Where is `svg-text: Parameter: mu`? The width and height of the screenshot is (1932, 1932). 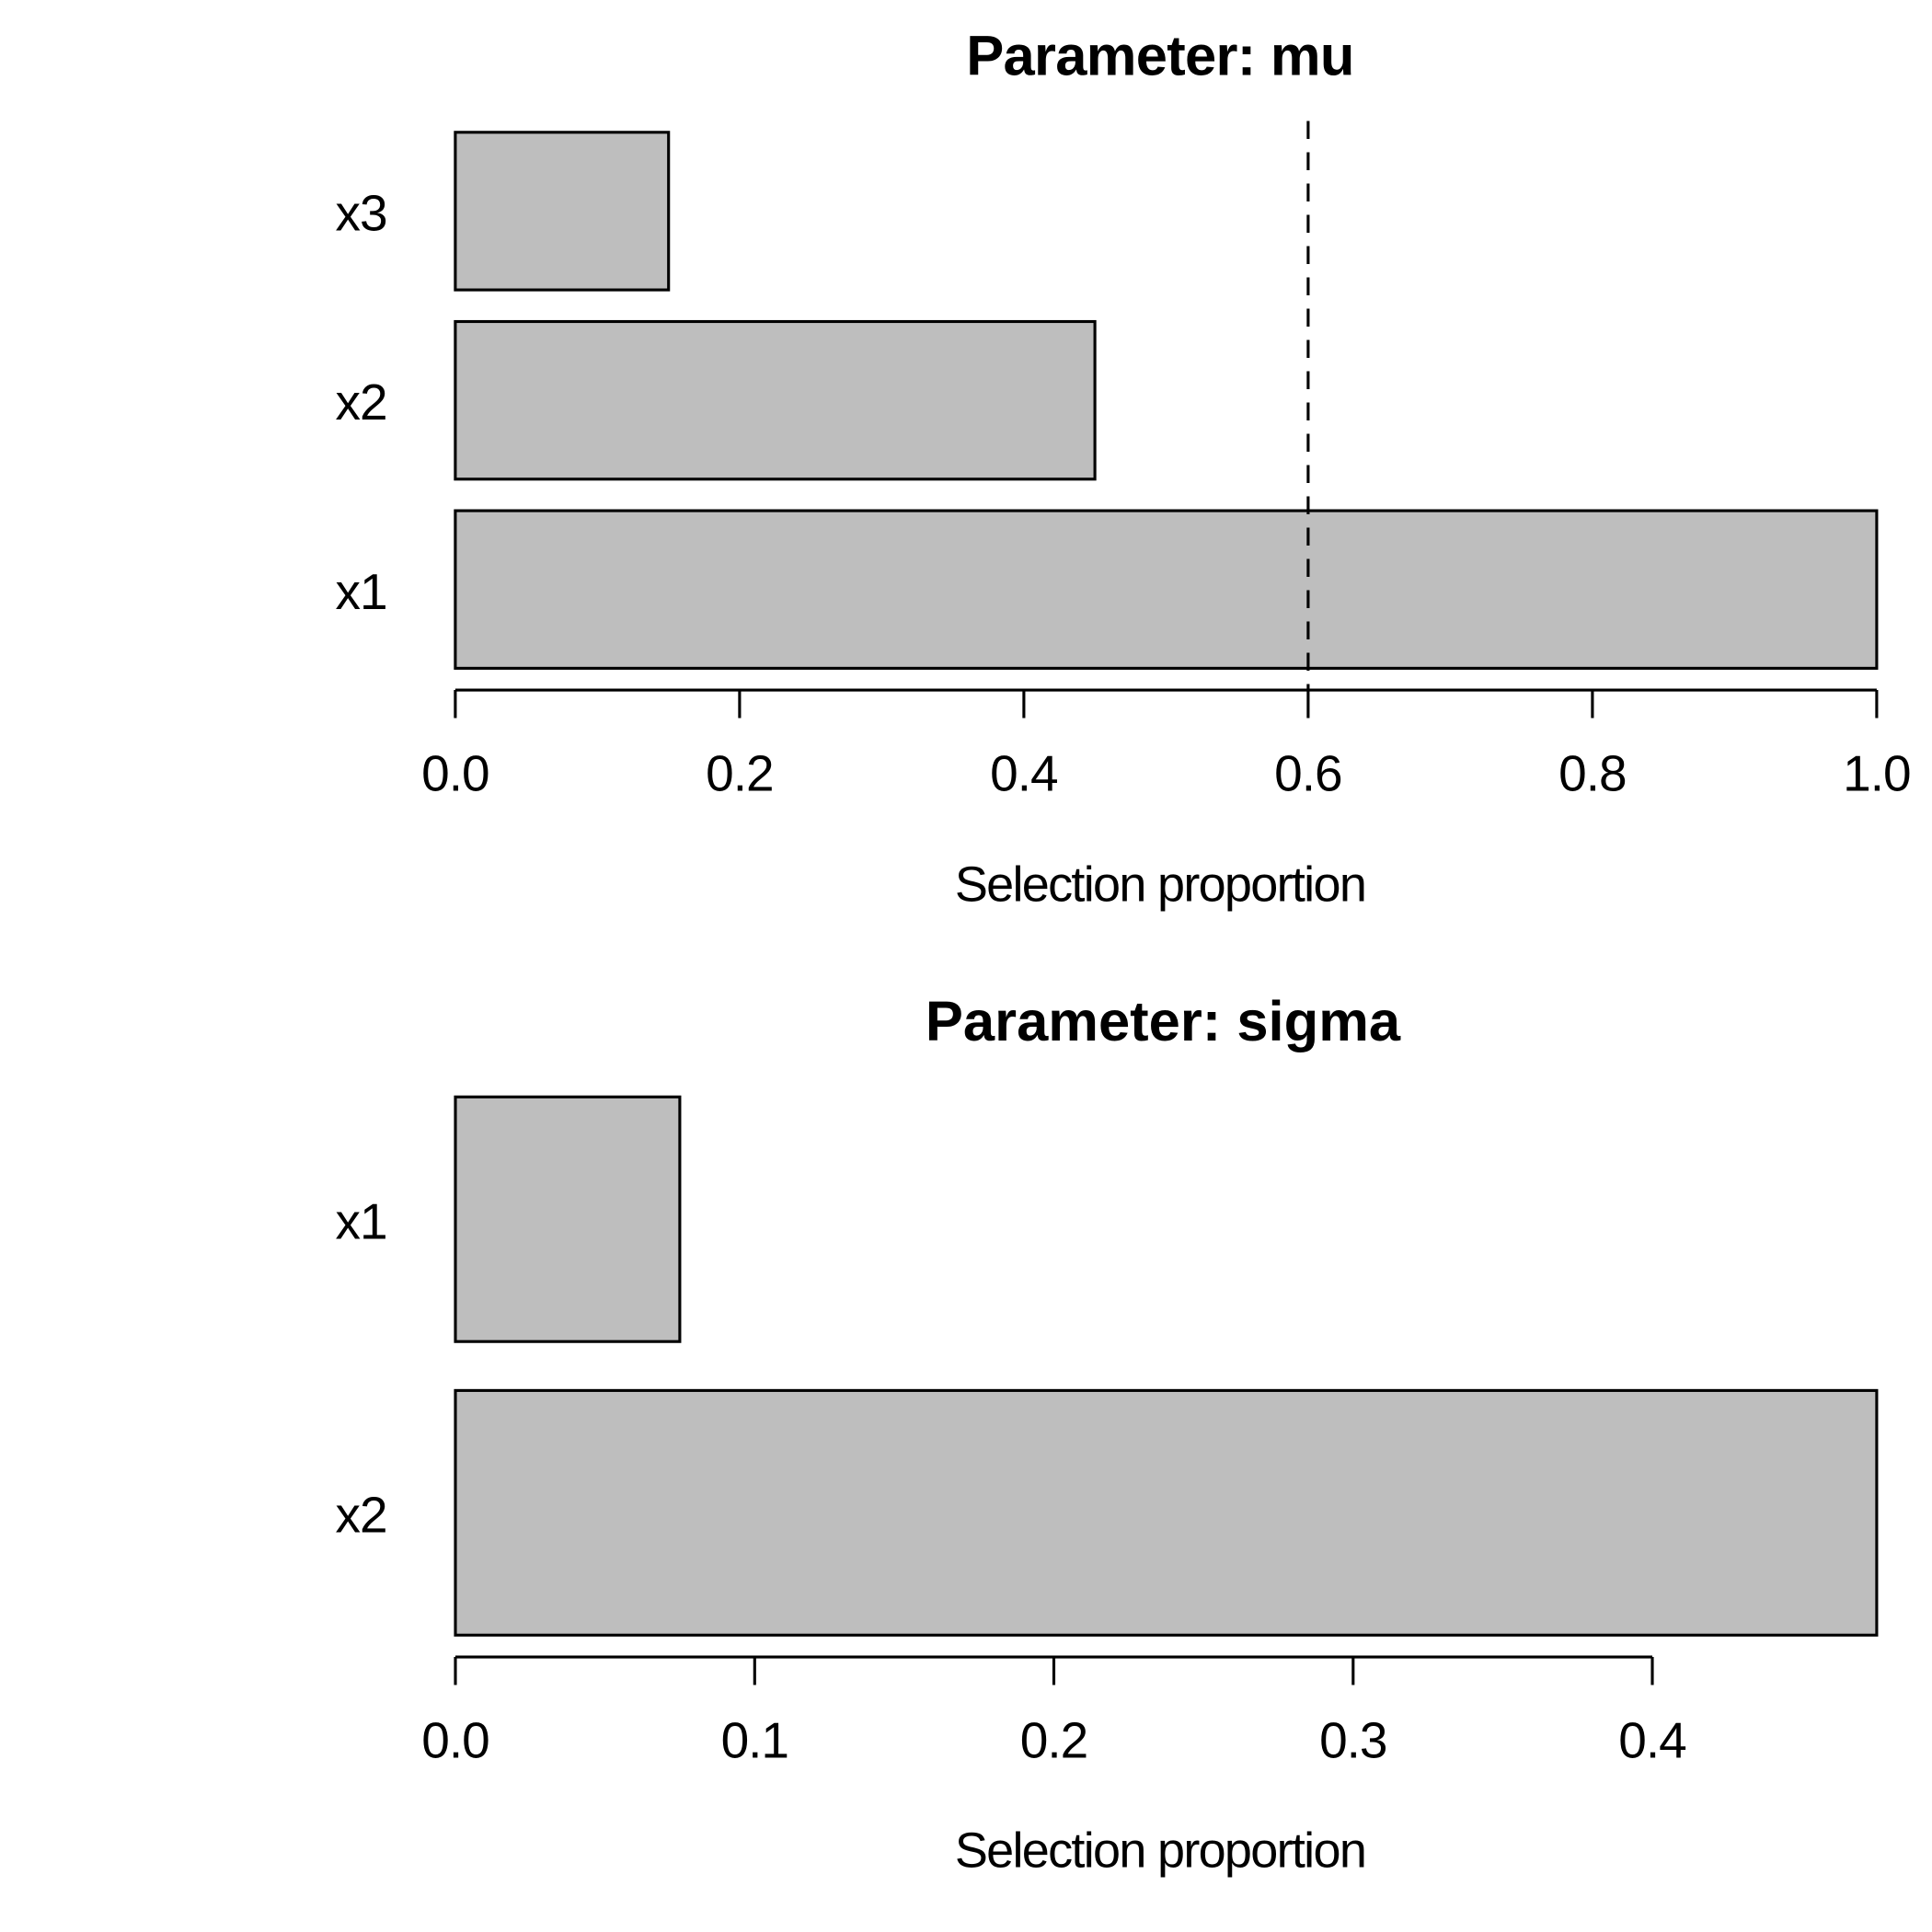 svg-text: Parameter: mu is located at coordinates (1160, 56).